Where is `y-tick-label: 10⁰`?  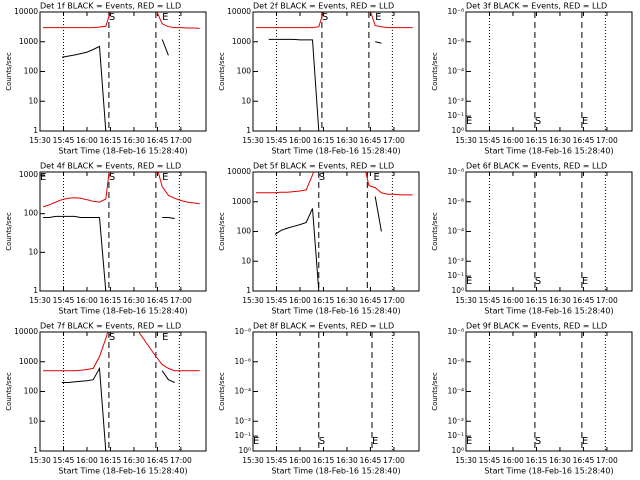 y-tick-label: 10⁰ is located at coordinates (457, 450).